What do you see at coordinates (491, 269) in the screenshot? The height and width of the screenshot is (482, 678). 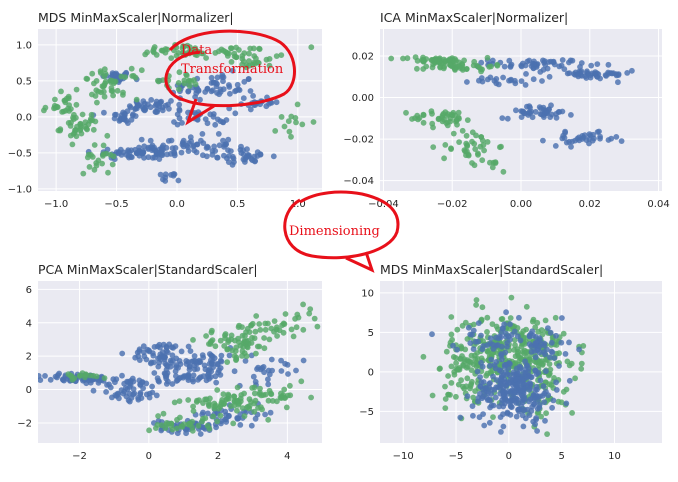 I see `plot-title: MDS MinMaxScaler|StandardScaler|` at bounding box center [491, 269].